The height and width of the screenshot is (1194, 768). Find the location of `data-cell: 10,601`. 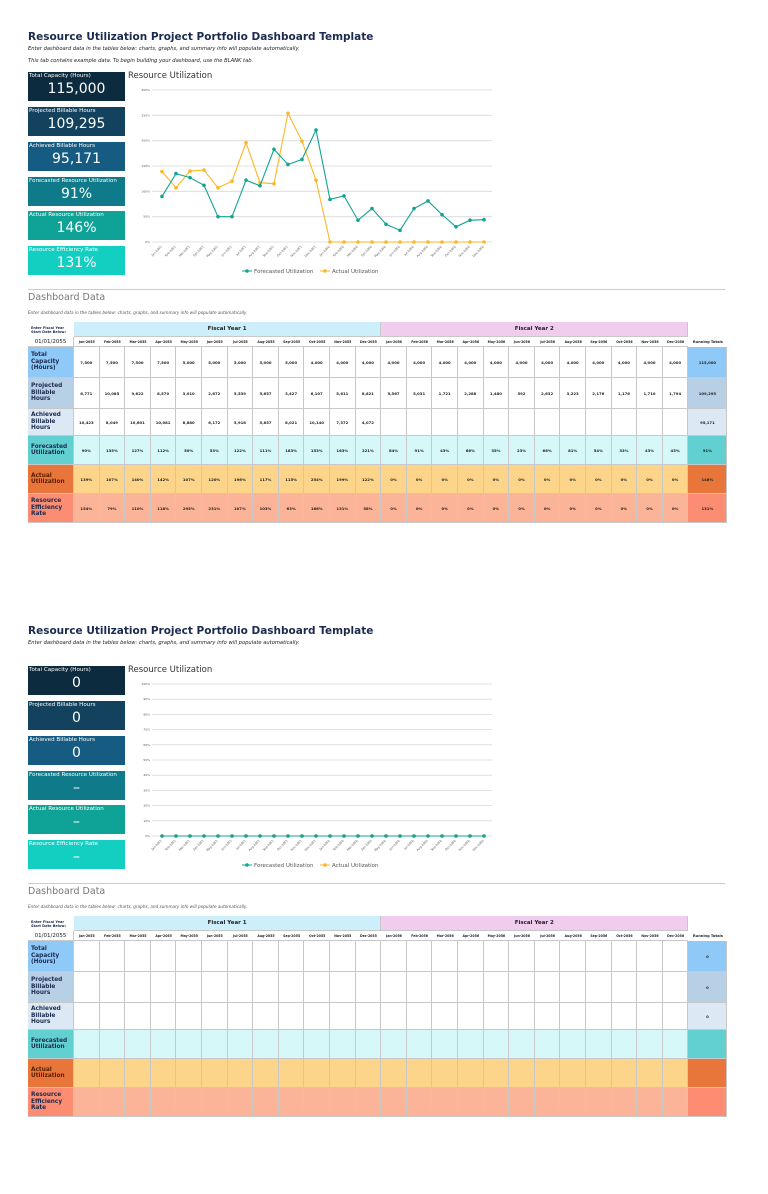

data-cell: 10,601 is located at coordinates (138, 422).